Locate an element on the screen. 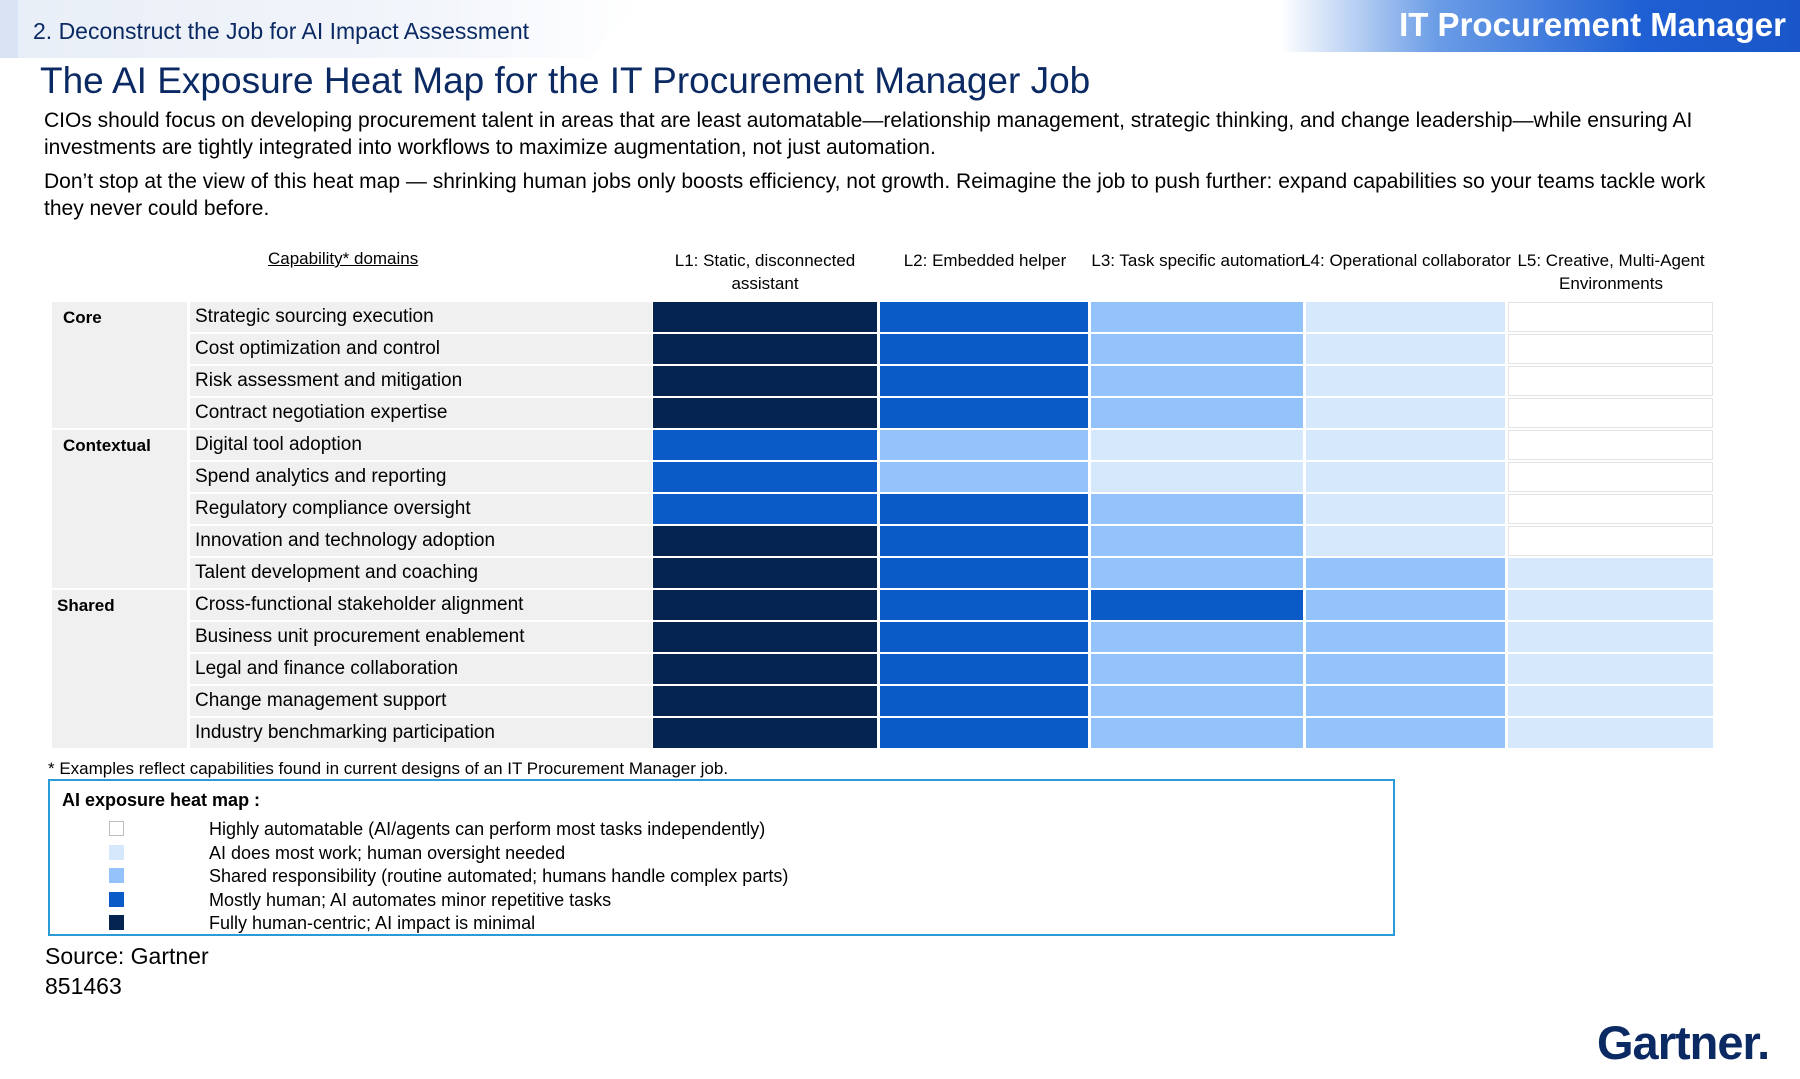 Image resolution: width=1800 pixels, height=1079 pixels. capability-domains-header: Capability* domains is located at coordinates (343, 258).